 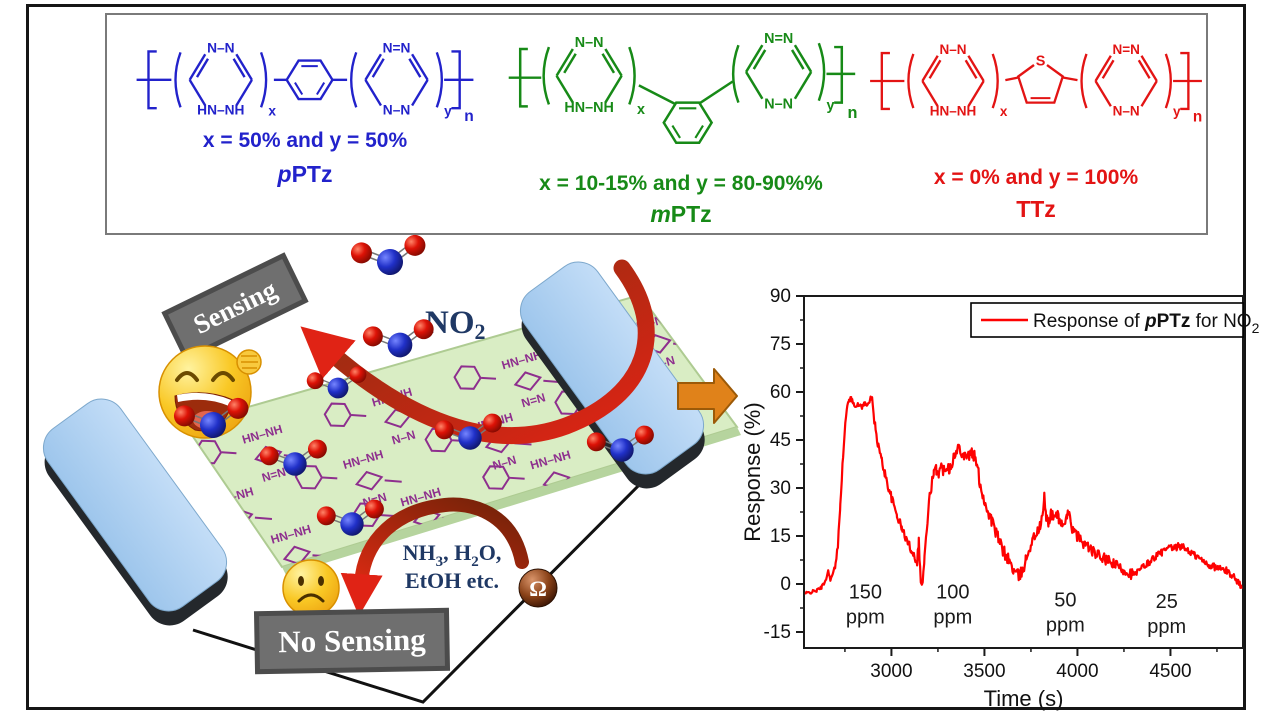 What do you see at coordinates (305, 82) in the screenshot?
I see `structure-pPTz: N–N HN–NH x N=N N–N y n` at bounding box center [305, 82].